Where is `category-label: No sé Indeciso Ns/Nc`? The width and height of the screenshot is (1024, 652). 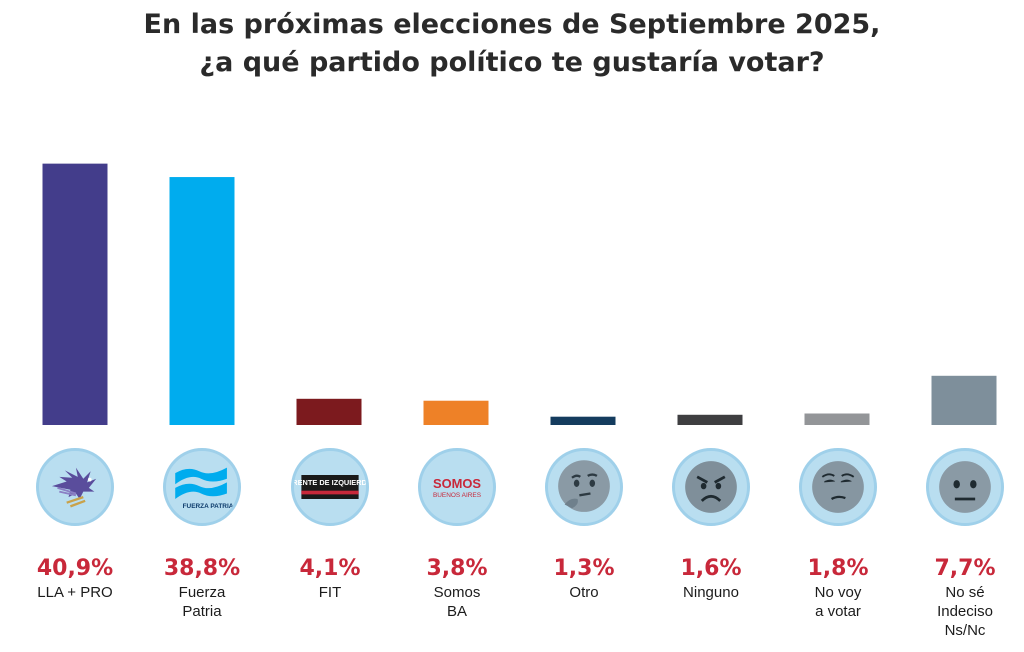 category-label: No sé Indeciso Ns/Nc is located at coordinates (965, 611).